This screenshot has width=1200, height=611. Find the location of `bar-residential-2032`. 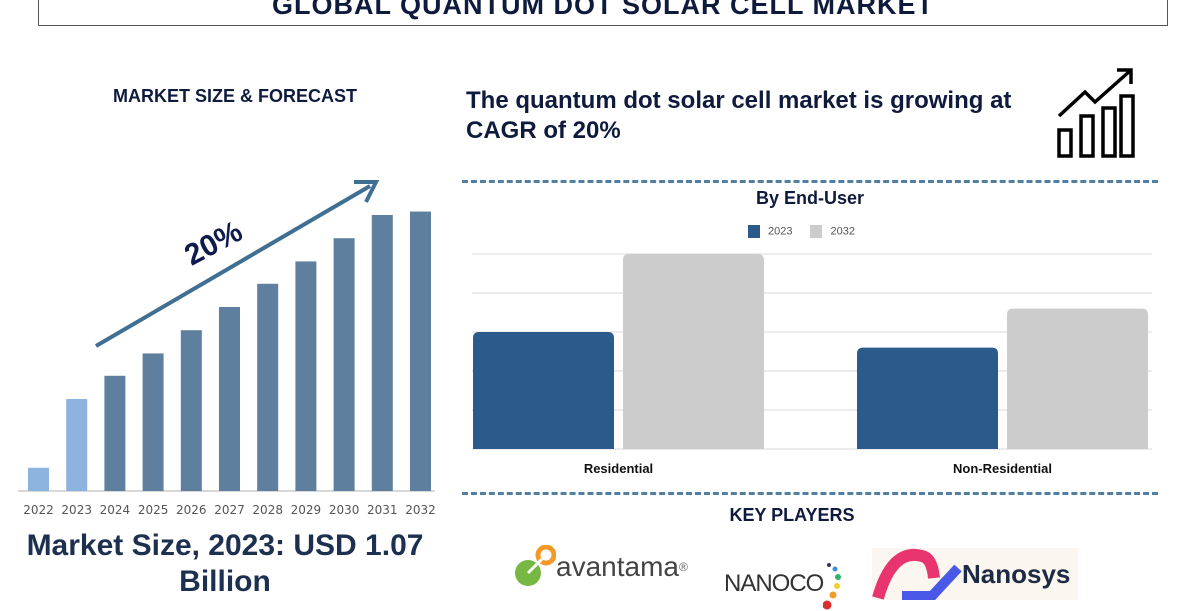

bar-residential-2032 is located at coordinates (693, 351).